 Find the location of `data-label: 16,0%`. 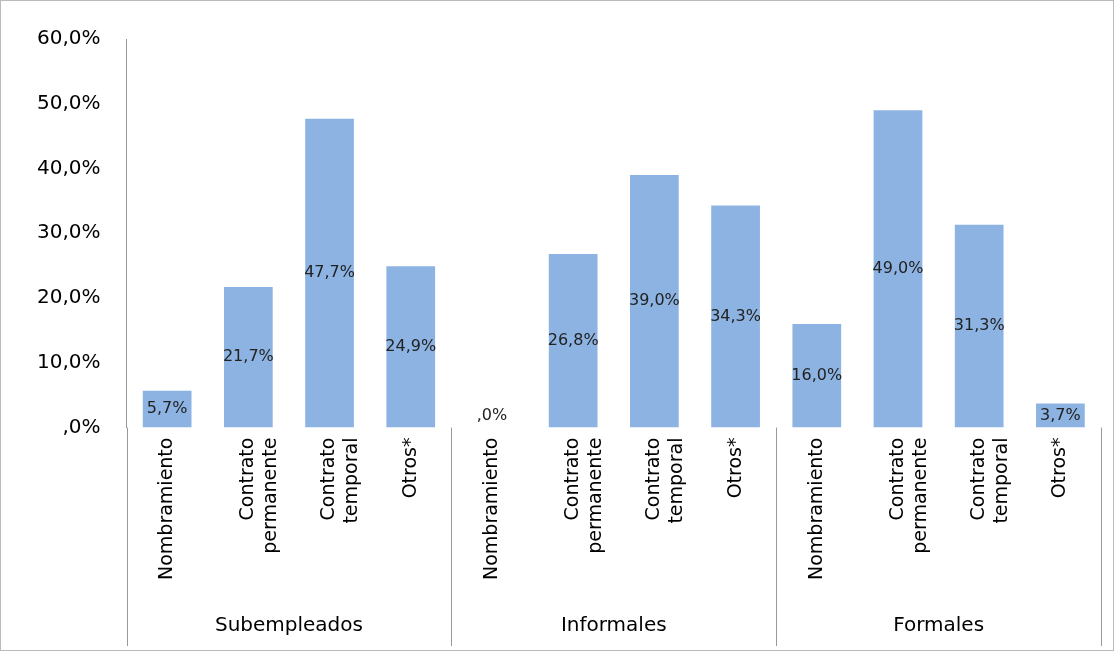

data-label: 16,0% is located at coordinates (817, 374).